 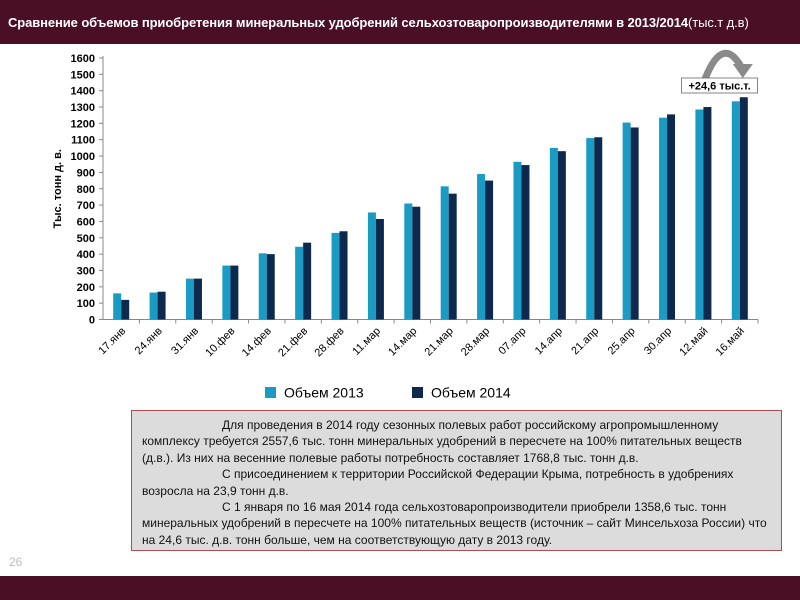 I want to click on y-tick-label: 1300, so click(x=83, y=108).